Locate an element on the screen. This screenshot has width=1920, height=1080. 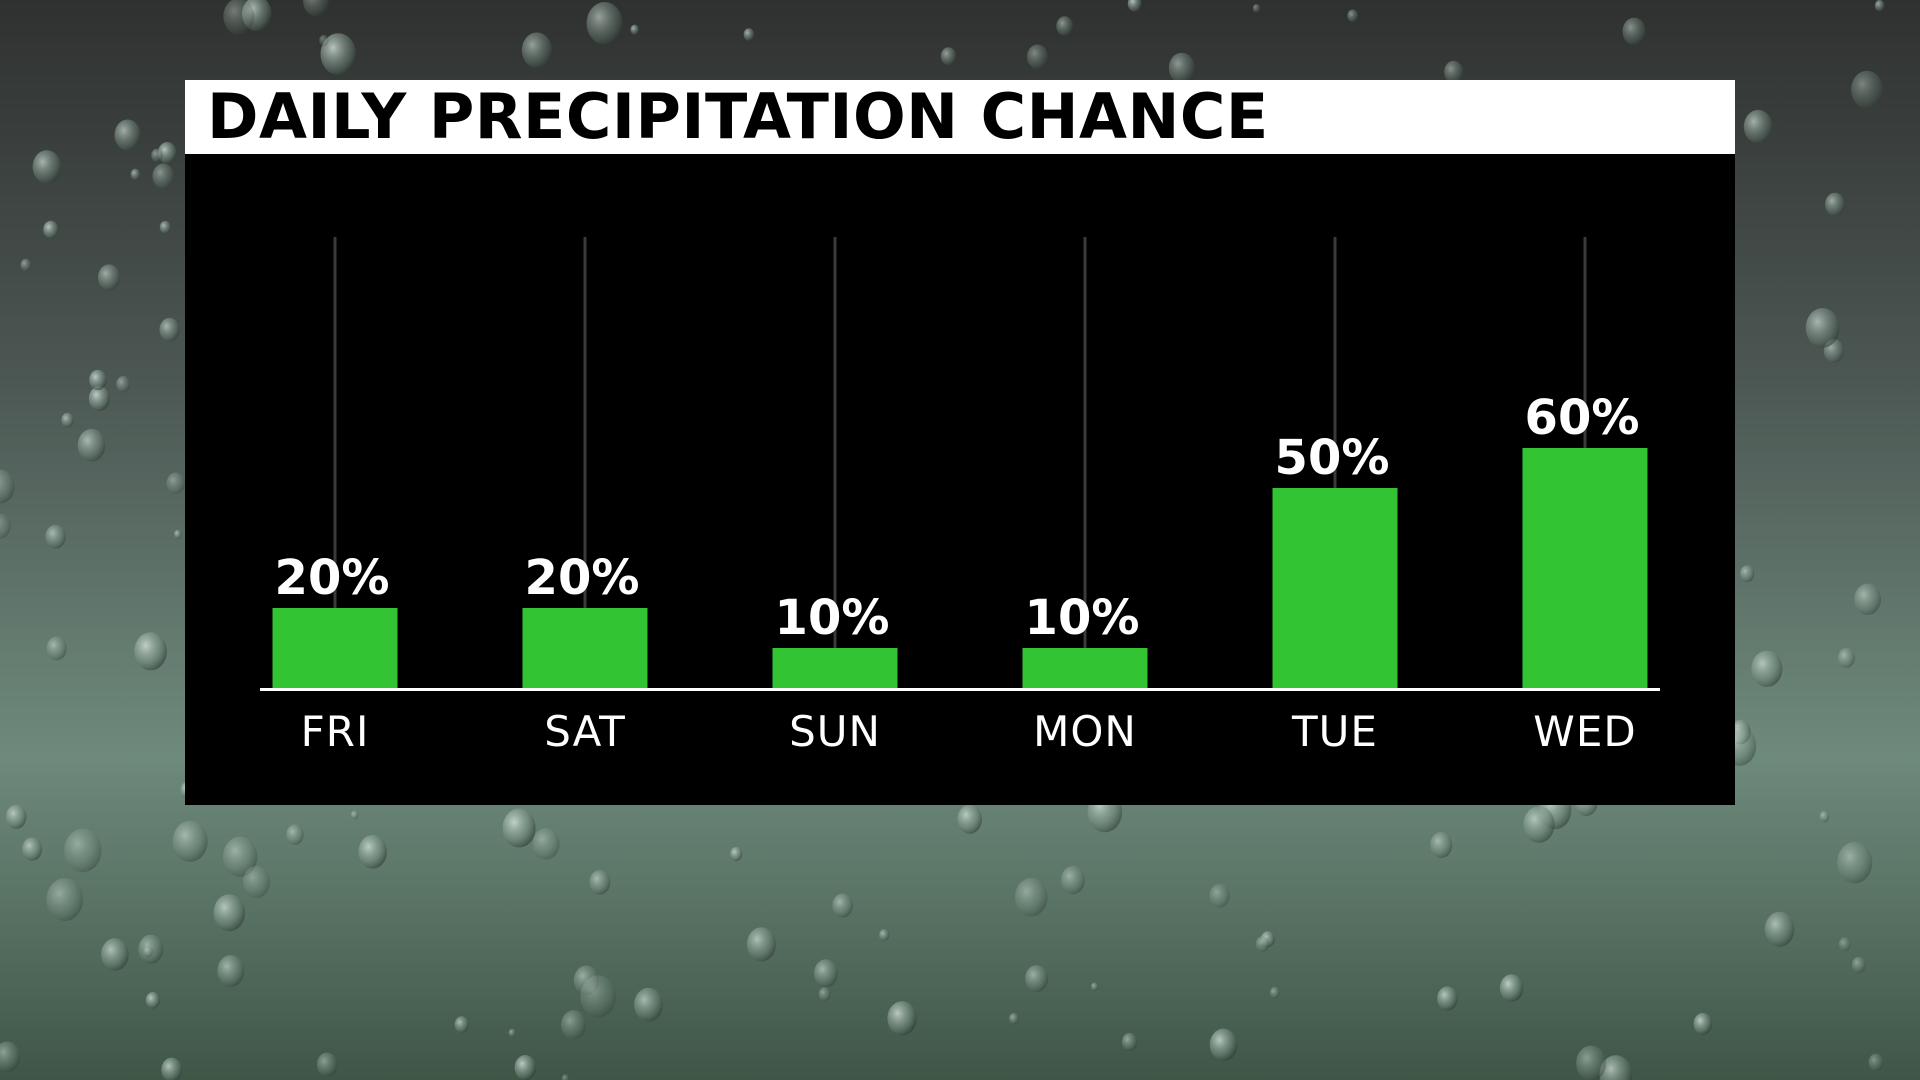
category-label-wed: WED is located at coordinates (1584, 731).